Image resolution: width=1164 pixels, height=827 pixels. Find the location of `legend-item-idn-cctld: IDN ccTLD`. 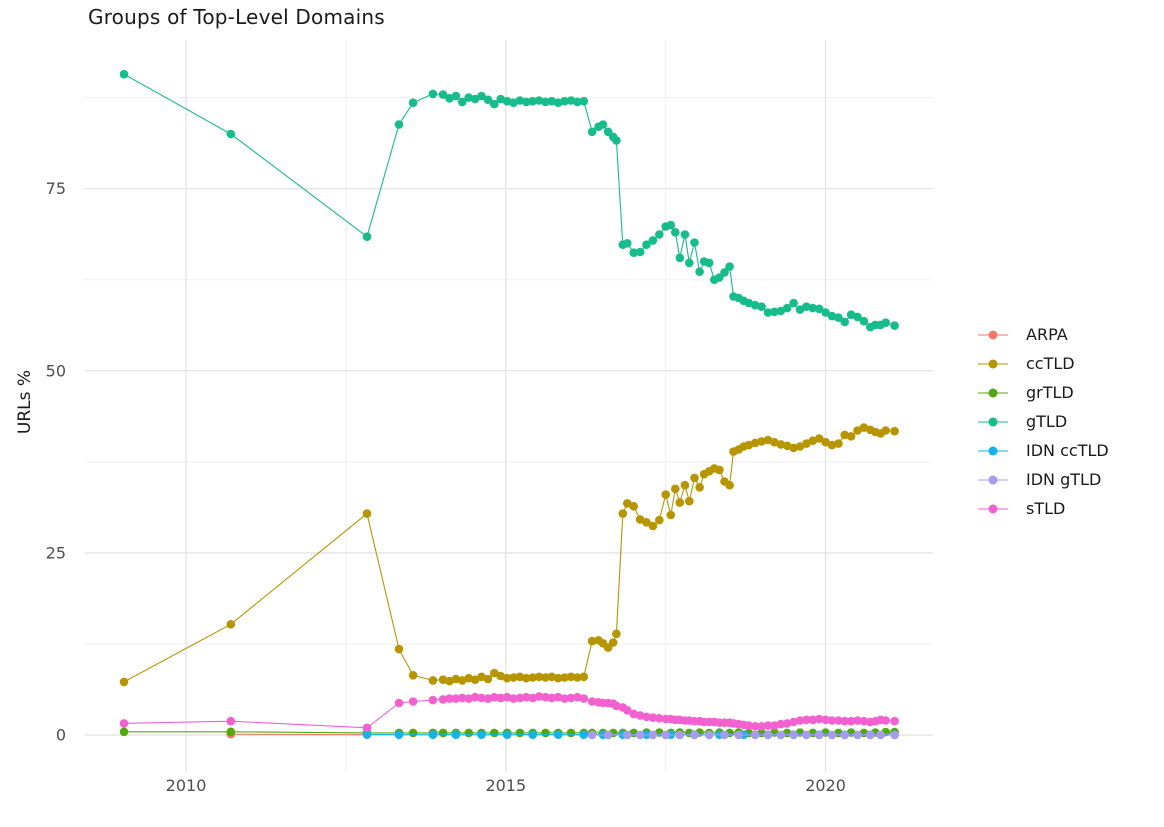

legend-item-idn-cctld: IDN ccTLD is located at coordinates (1043, 450).